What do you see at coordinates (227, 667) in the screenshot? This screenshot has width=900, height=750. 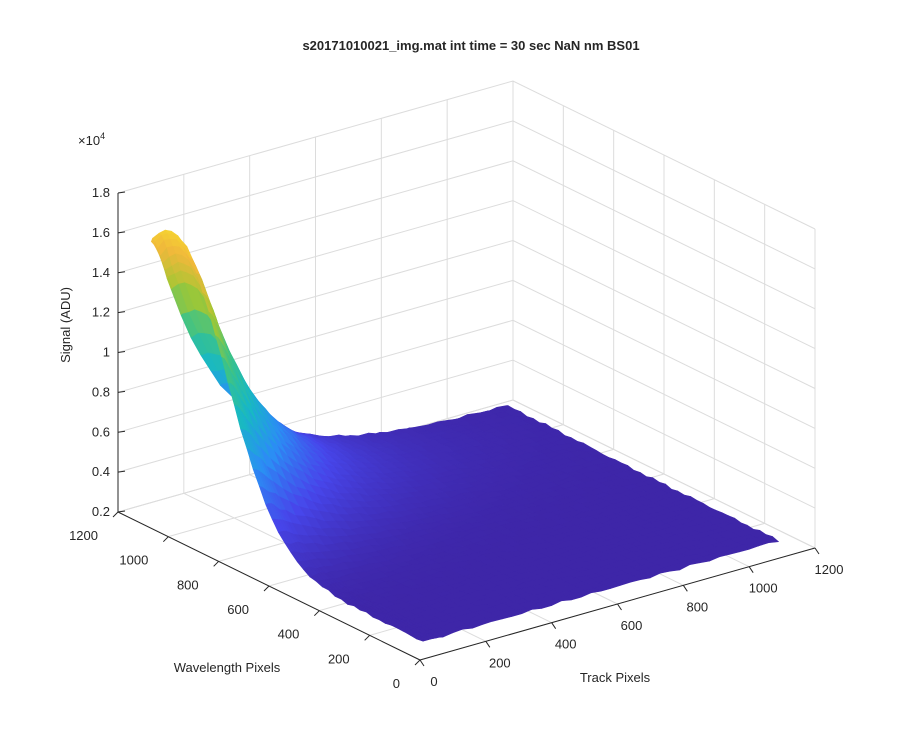 I see `y-axis-label: Wavelength Pixels` at bounding box center [227, 667].